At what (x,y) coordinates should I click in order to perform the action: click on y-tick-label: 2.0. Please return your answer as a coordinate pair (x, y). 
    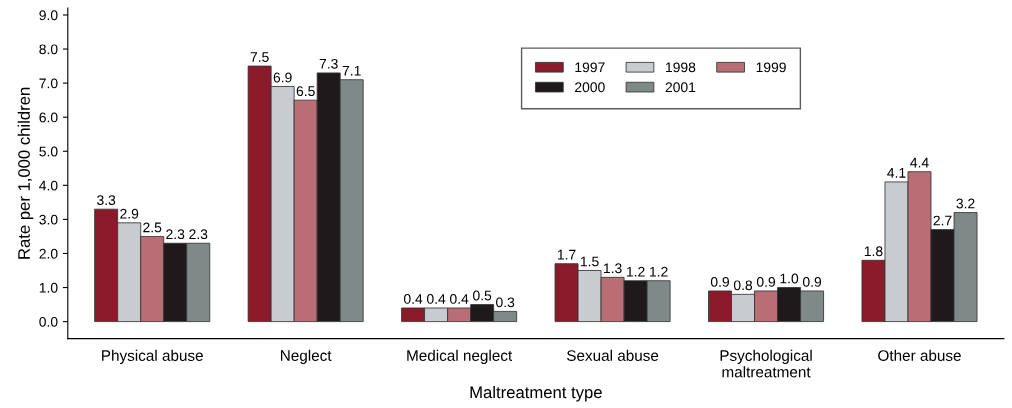
    Looking at the image, I should click on (48, 253).